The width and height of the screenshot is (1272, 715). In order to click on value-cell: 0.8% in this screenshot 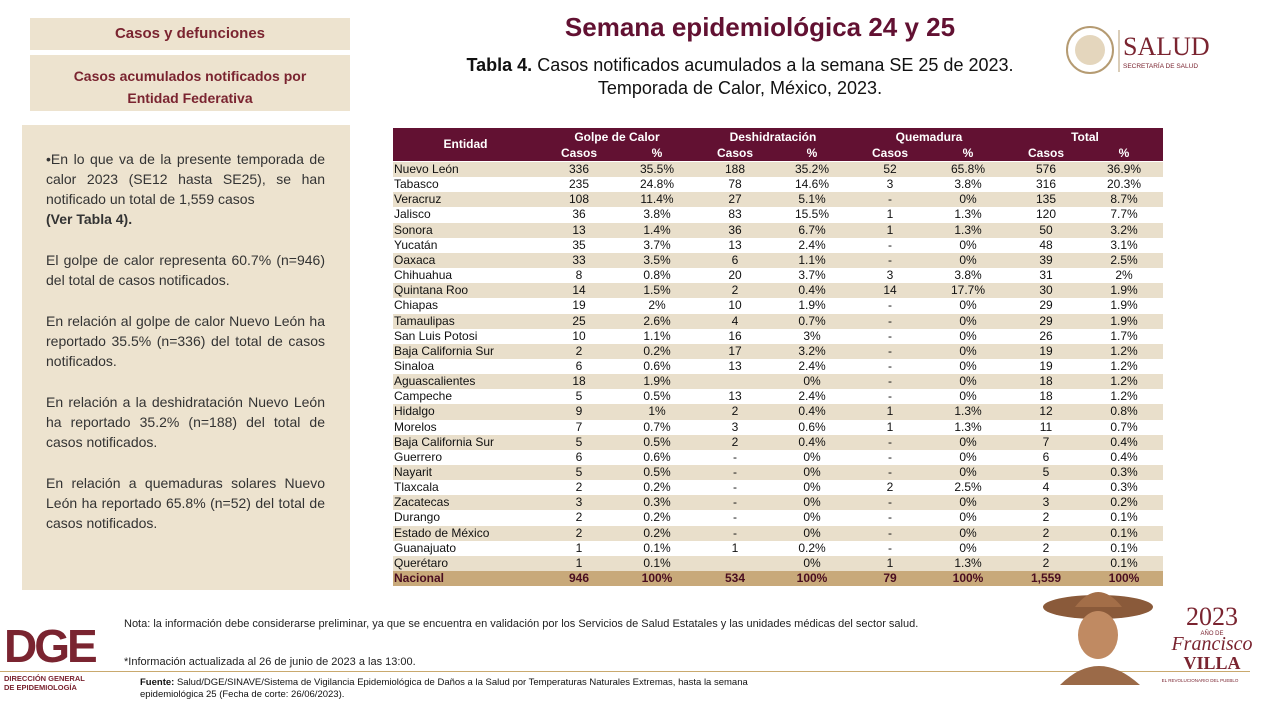, I will do `click(1124, 411)`.